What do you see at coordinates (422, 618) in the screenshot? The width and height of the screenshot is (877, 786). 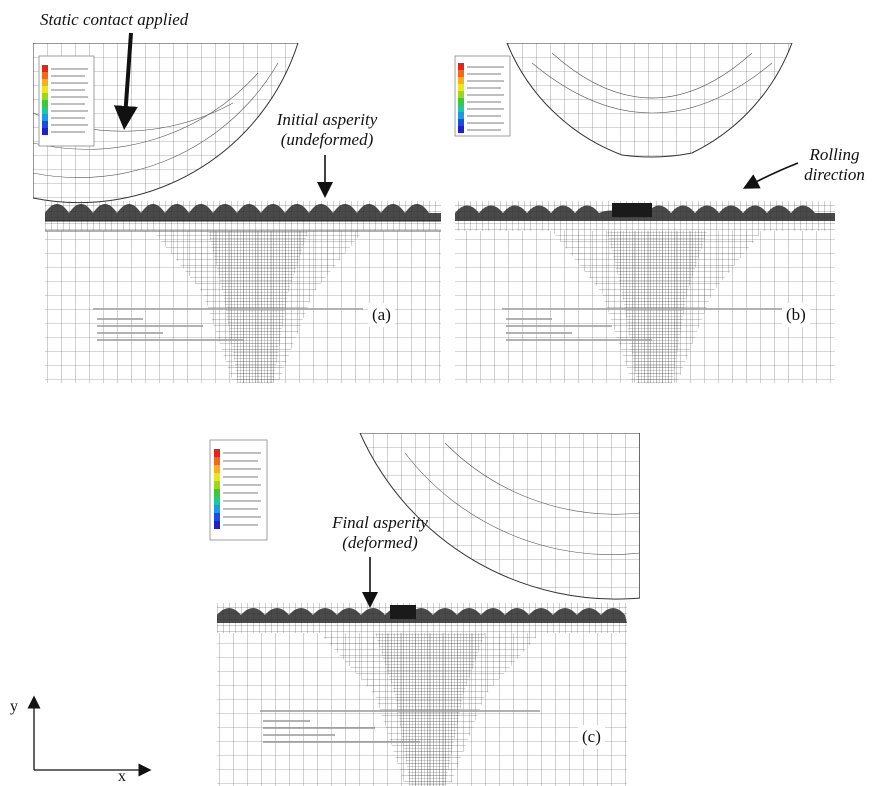 I see `asperity-strip-c` at bounding box center [422, 618].